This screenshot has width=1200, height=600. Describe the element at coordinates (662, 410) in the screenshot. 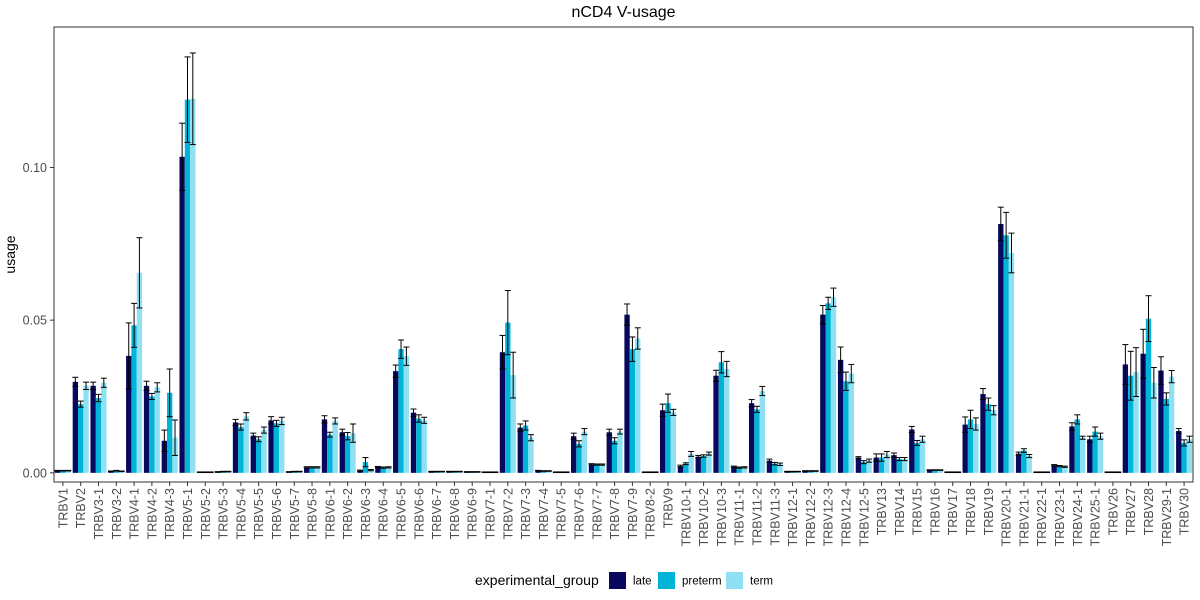

I see `error-bar-late-TRBV9` at that location.